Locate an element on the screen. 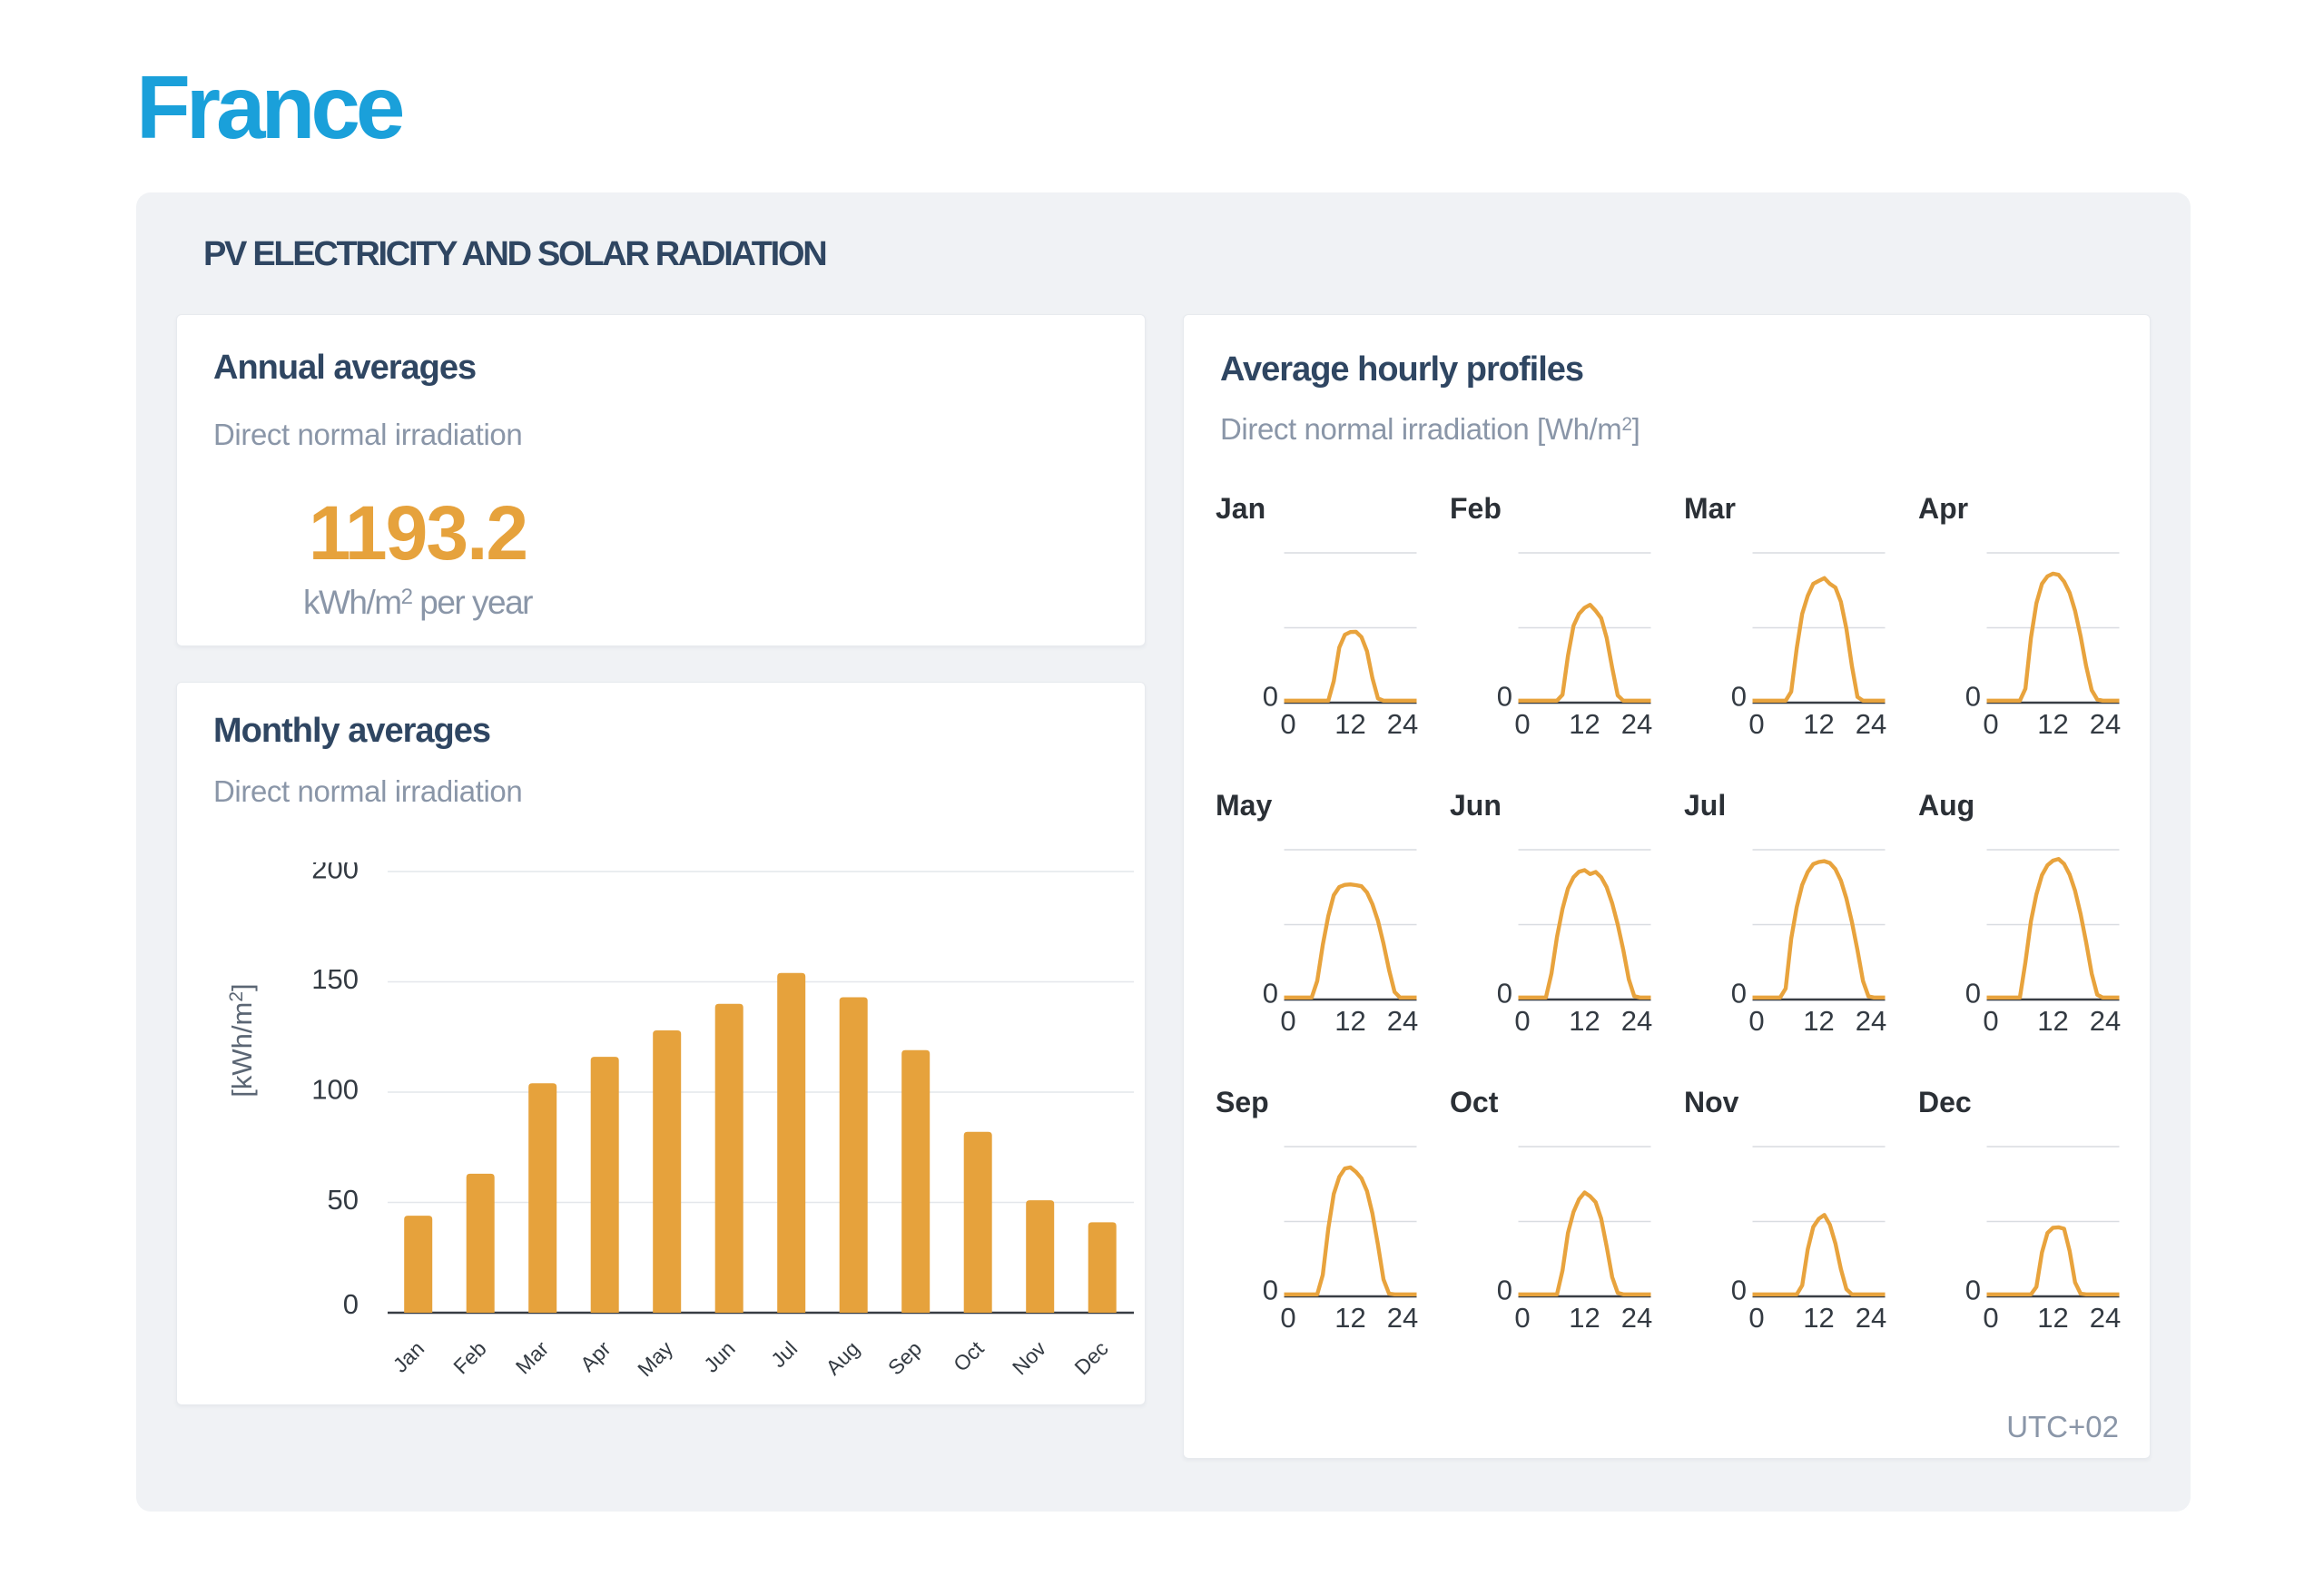 Image resolution: width=2324 pixels, height=1576 pixels. svg-text: 200 is located at coordinates (335, 874).